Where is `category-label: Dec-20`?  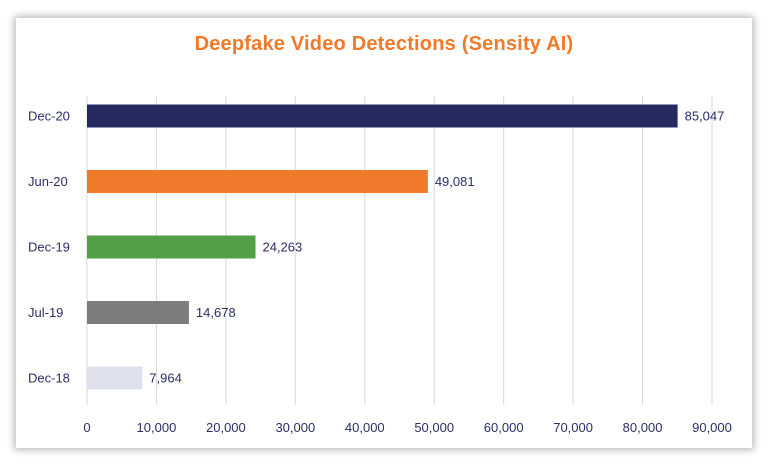 category-label: Dec-20 is located at coordinates (49, 116).